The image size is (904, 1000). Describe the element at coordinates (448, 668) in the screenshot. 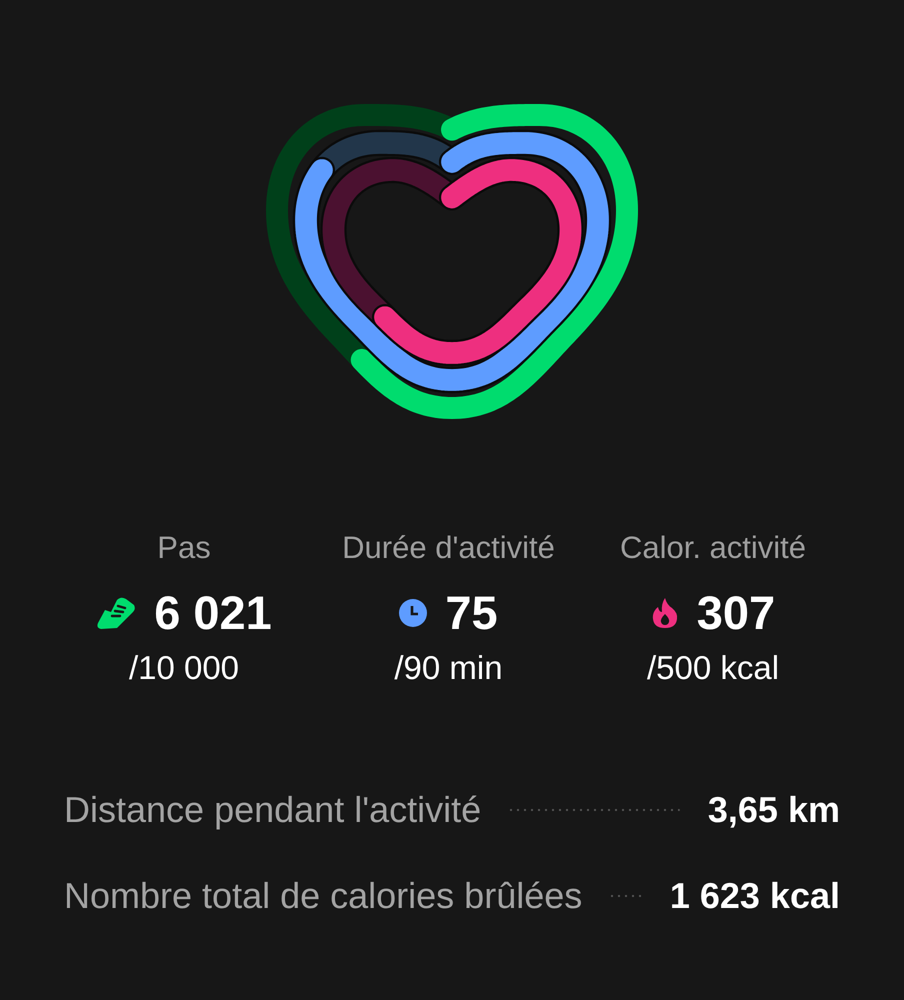

I see `data-label: /90 min` at that location.